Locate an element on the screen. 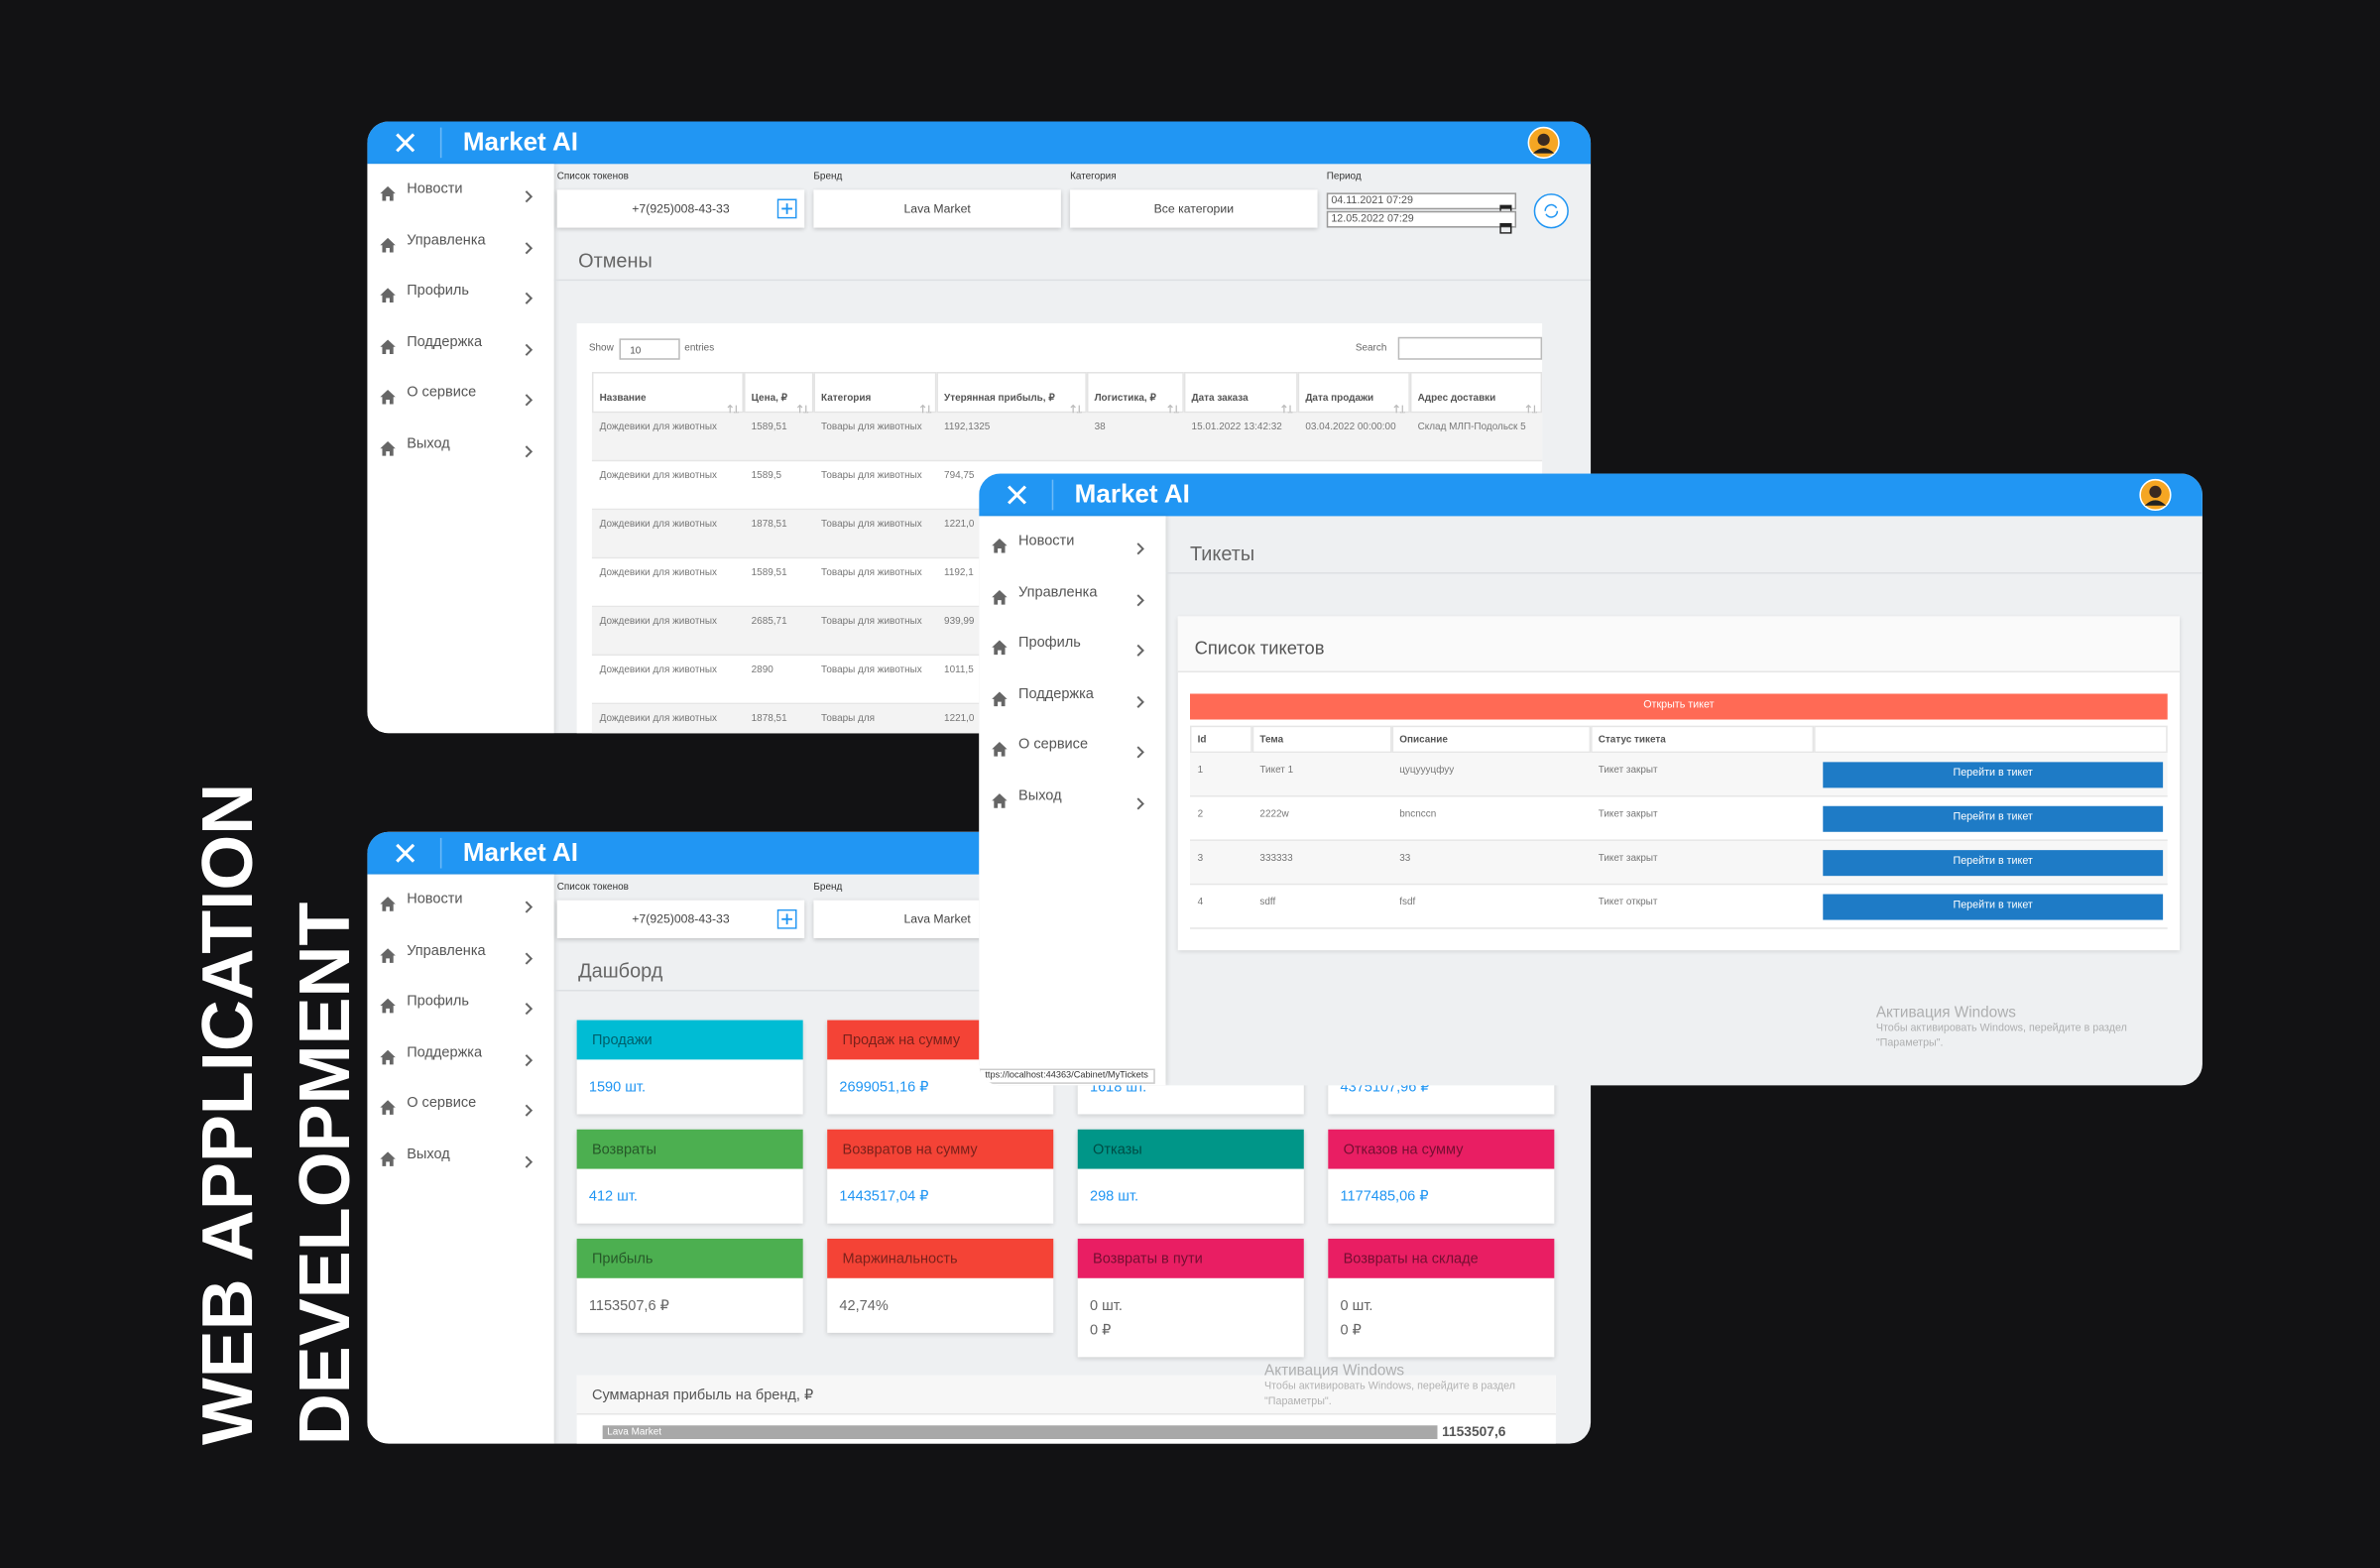 This screenshot has width=2380, height=1568. stat-card-value: 0 ₽ is located at coordinates (1351, 1330).